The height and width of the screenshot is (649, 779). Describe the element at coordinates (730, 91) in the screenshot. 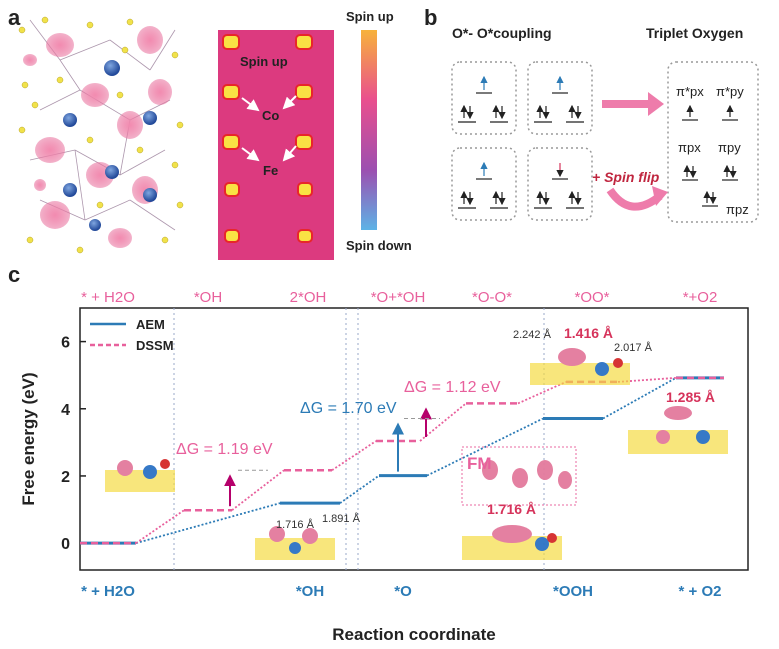

I see `pi-star-py-label: π*py` at that location.